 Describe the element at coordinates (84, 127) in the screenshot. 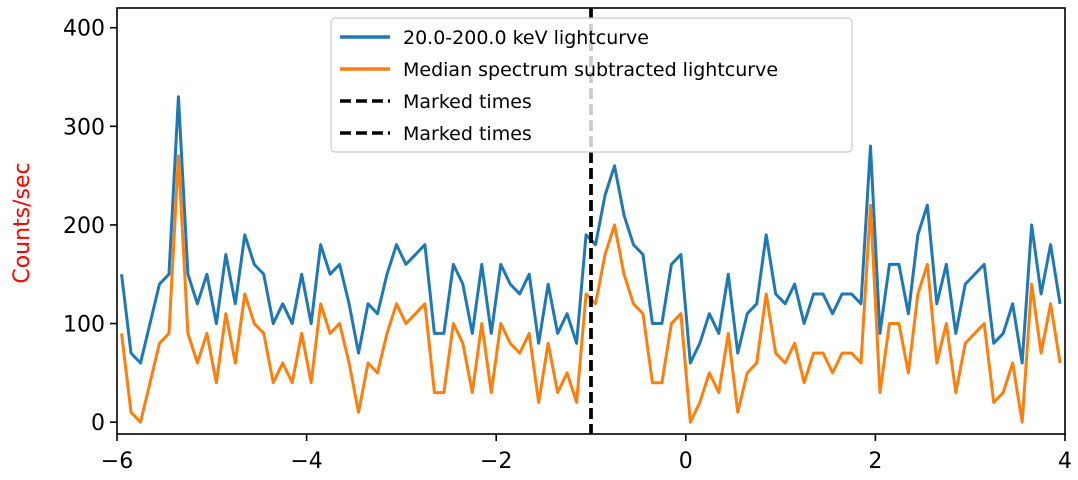

I see `y-tick-label: 300` at that location.